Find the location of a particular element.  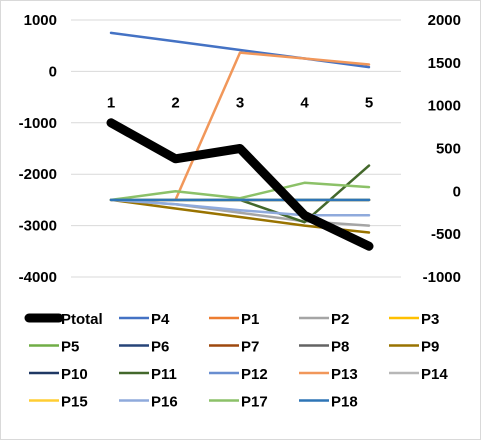

primary-y-axis: 1000 0 -1000 -2000 -3000 -4000 is located at coordinates (38, 149).